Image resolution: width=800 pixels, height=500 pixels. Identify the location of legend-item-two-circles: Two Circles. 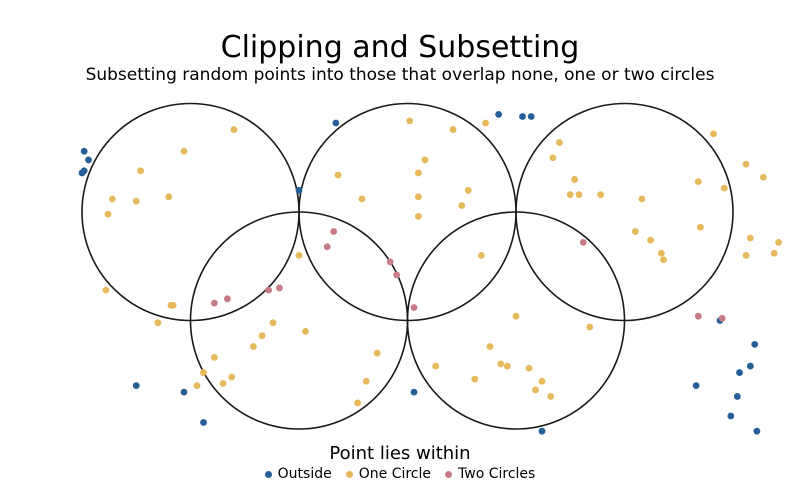
(490, 474).